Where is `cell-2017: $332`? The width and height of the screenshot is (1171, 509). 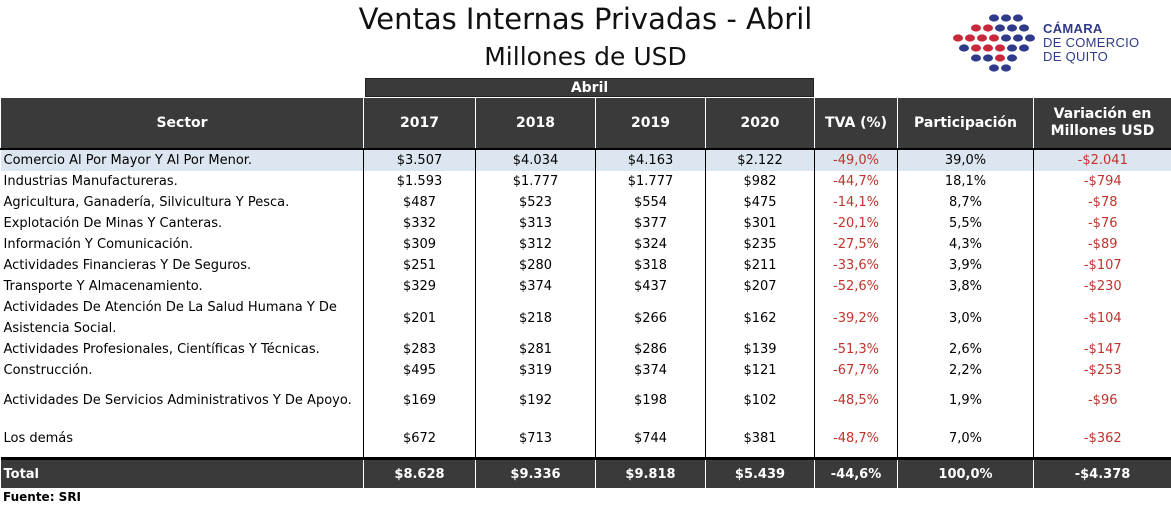
cell-2017: $332 is located at coordinates (419, 223).